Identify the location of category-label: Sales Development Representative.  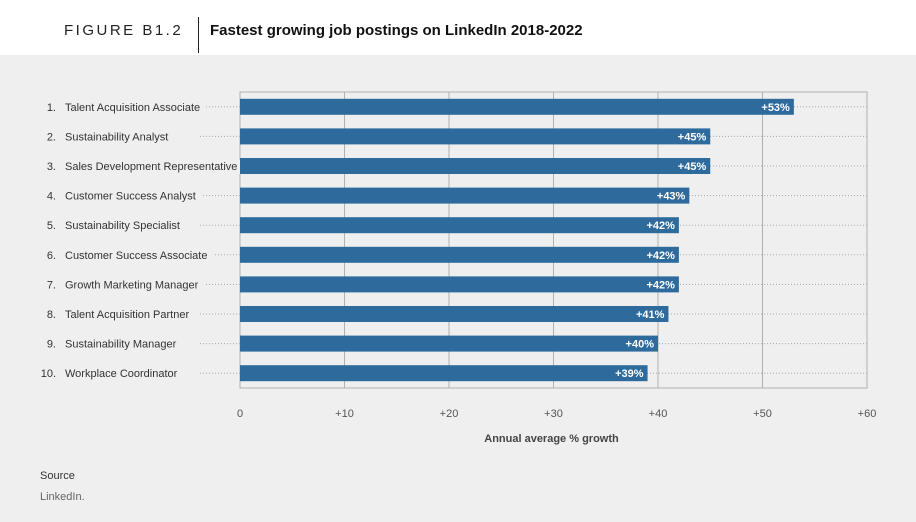
(151, 167).